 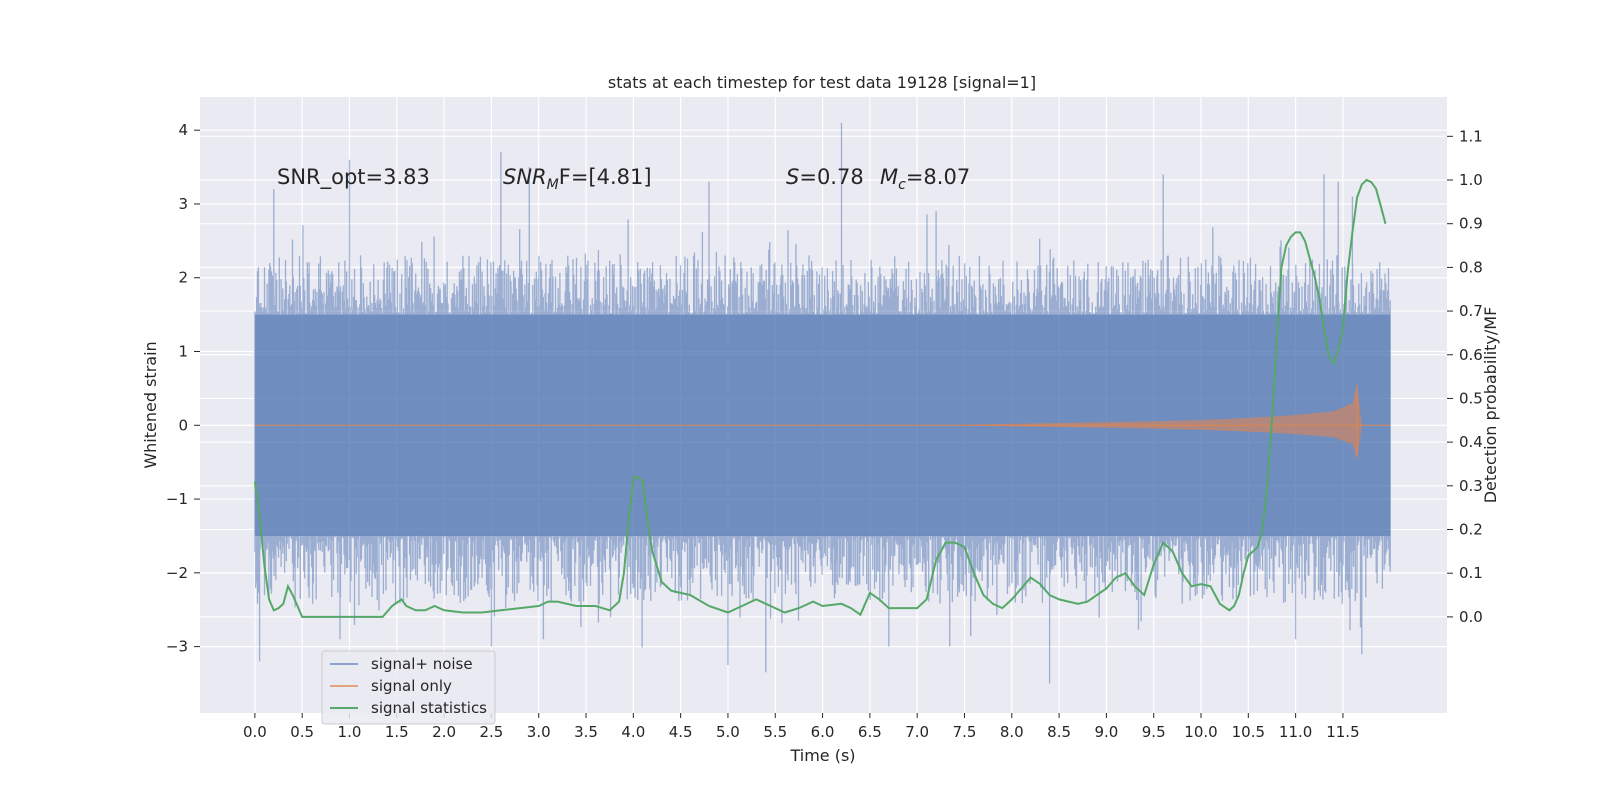 What do you see at coordinates (889, 177) in the screenshot?
I see `mc-label: M` at bounding box center [889, 177].